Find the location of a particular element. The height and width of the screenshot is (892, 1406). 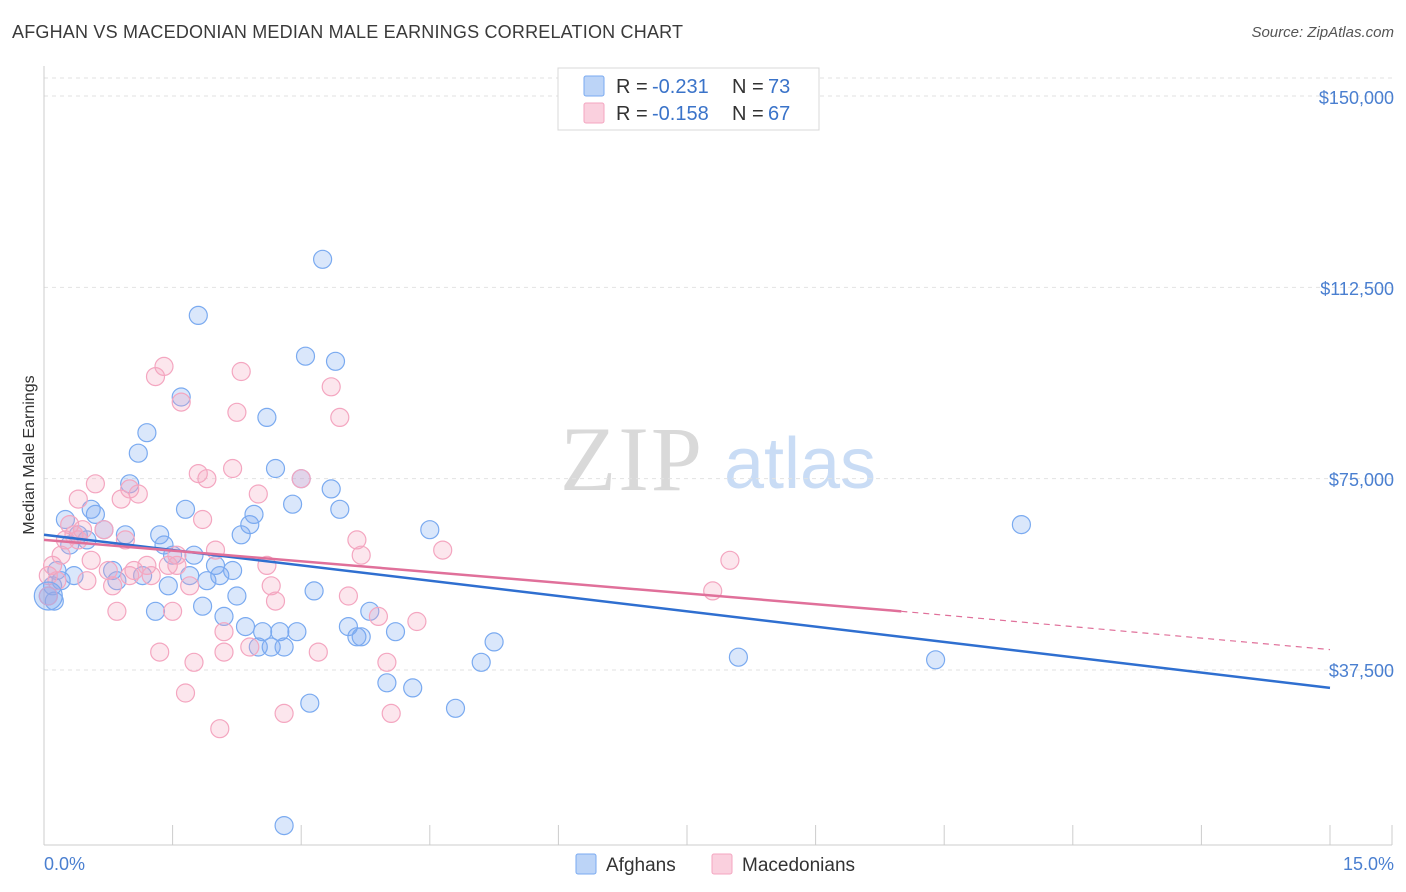

y-tick-label-37500: $37,500 is located at coordinates (1361, 671).